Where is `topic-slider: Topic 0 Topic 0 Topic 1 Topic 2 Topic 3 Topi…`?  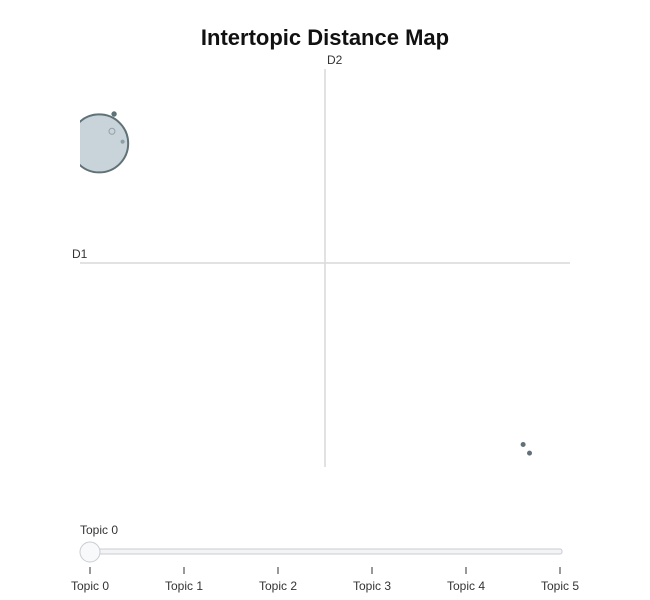 topic-slider: Topic 0 Topic 0 Topic 1 Topic 2 Topic 3 Topi… is located at coordinates (325, 558).